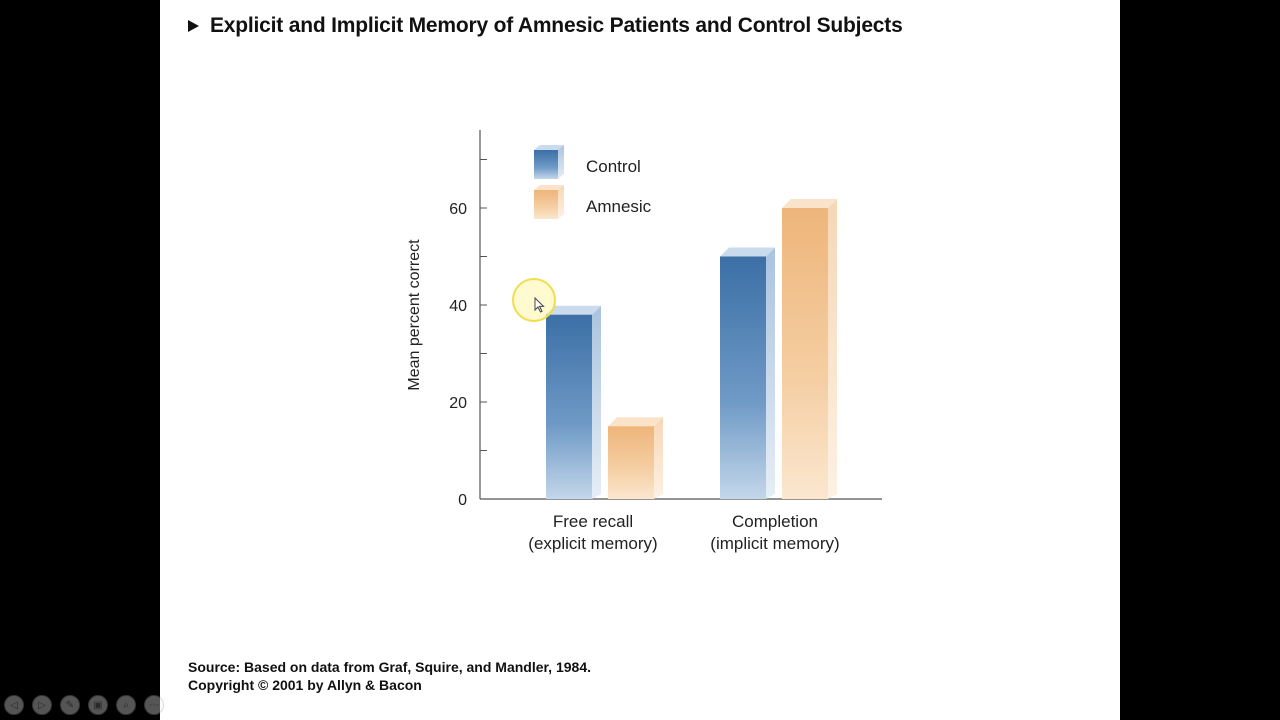 The image size is (1280, 720). What do you see at coordinates (619, 206) in the screenshot?
I see `legend-label: Amnesic` at bounding box center [619, 206].